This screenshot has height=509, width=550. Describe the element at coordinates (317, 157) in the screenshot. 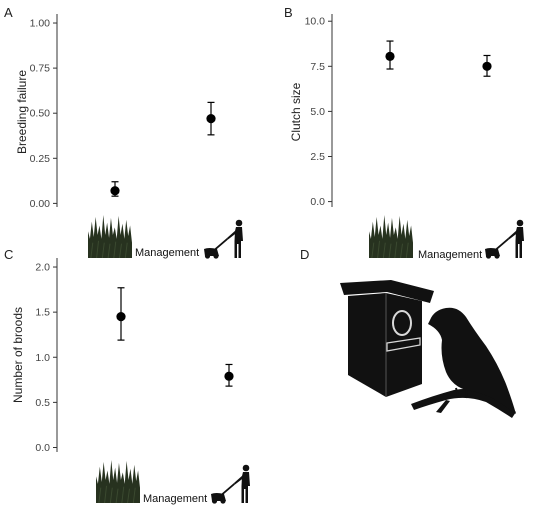

I see `y-tick-label: 2.5` at that location.